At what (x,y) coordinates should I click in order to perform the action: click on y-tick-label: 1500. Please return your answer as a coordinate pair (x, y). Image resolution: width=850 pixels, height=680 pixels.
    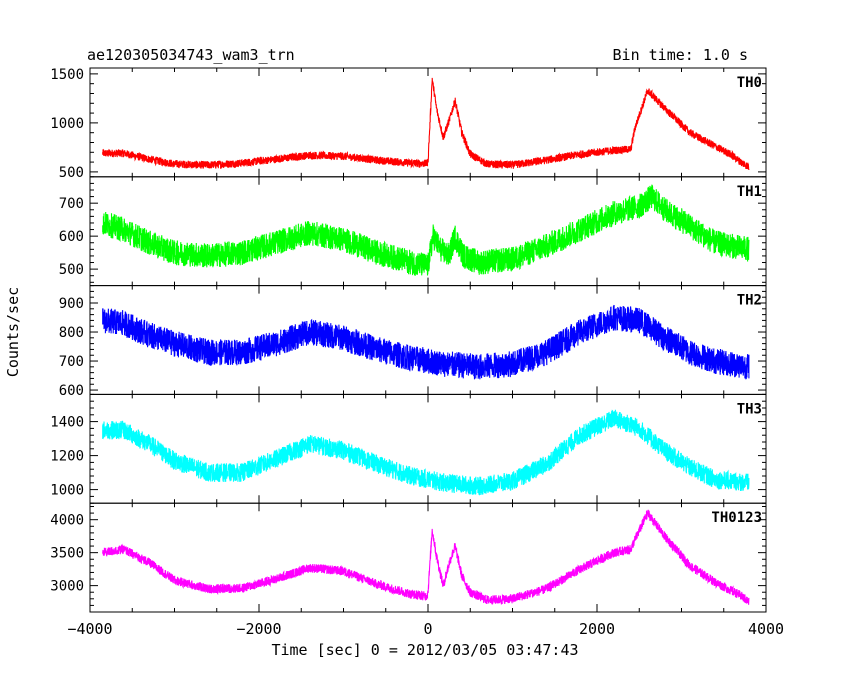
    Looking at the image, I should click on (67, 75).